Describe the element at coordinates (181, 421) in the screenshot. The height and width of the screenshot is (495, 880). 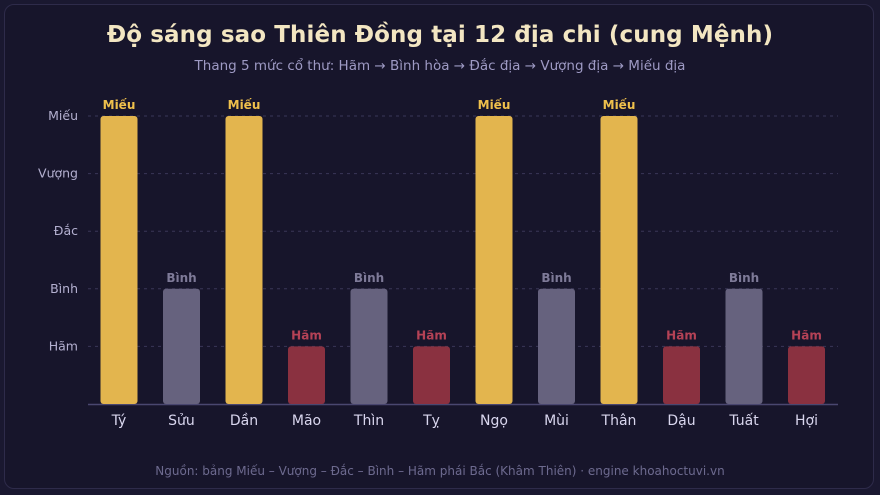
I see `x-tick-label: Sửu` at that location.